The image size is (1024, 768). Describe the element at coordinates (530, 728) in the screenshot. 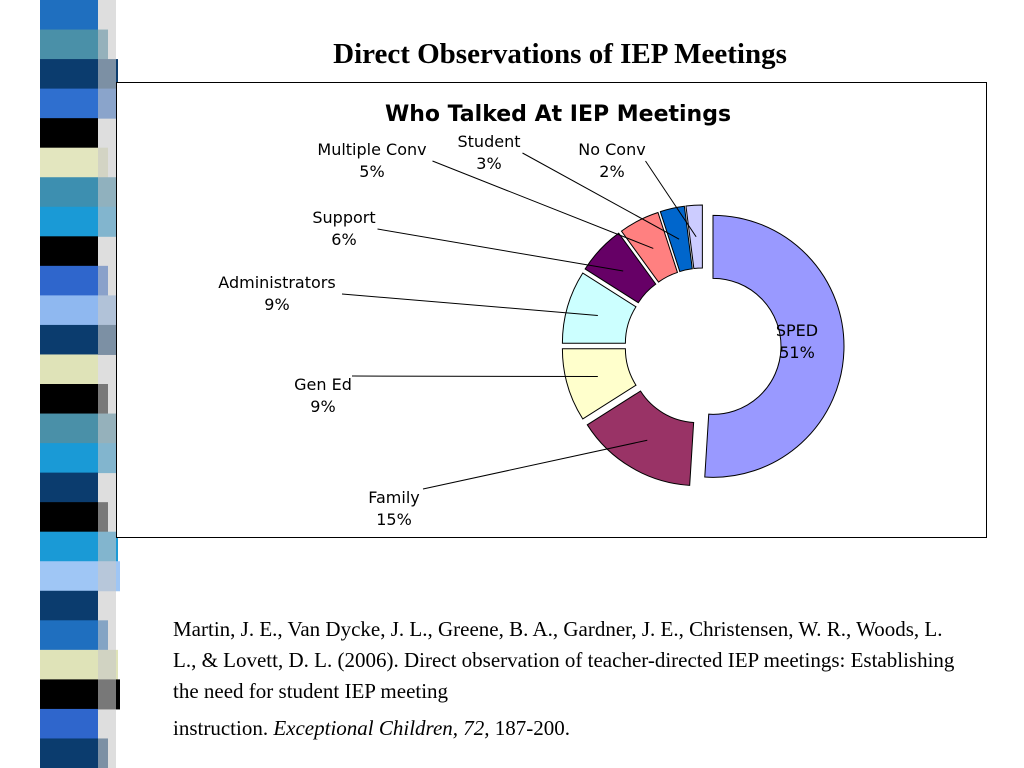

I see `citation-pages: 187-200.` at that location.